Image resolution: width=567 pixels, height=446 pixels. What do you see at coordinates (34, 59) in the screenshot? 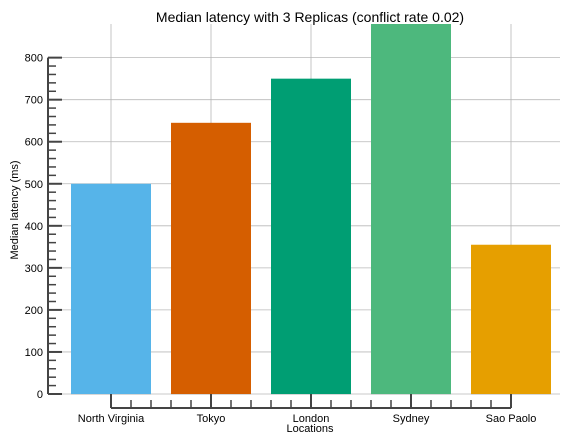
I see `y-tick-label: 800` at bounding box center [34, 59].